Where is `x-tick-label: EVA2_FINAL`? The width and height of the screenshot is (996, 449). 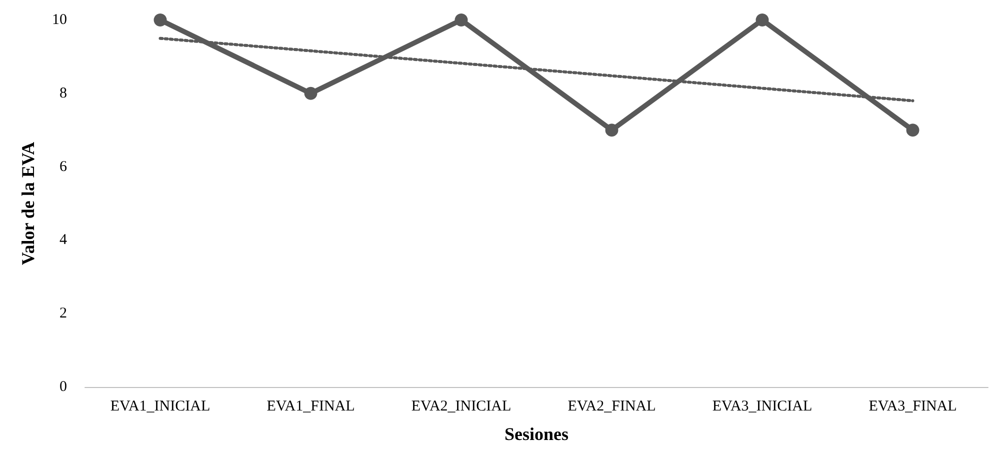 x-tick-label: EVA2_FINAL is located at coordinates (612, 406).